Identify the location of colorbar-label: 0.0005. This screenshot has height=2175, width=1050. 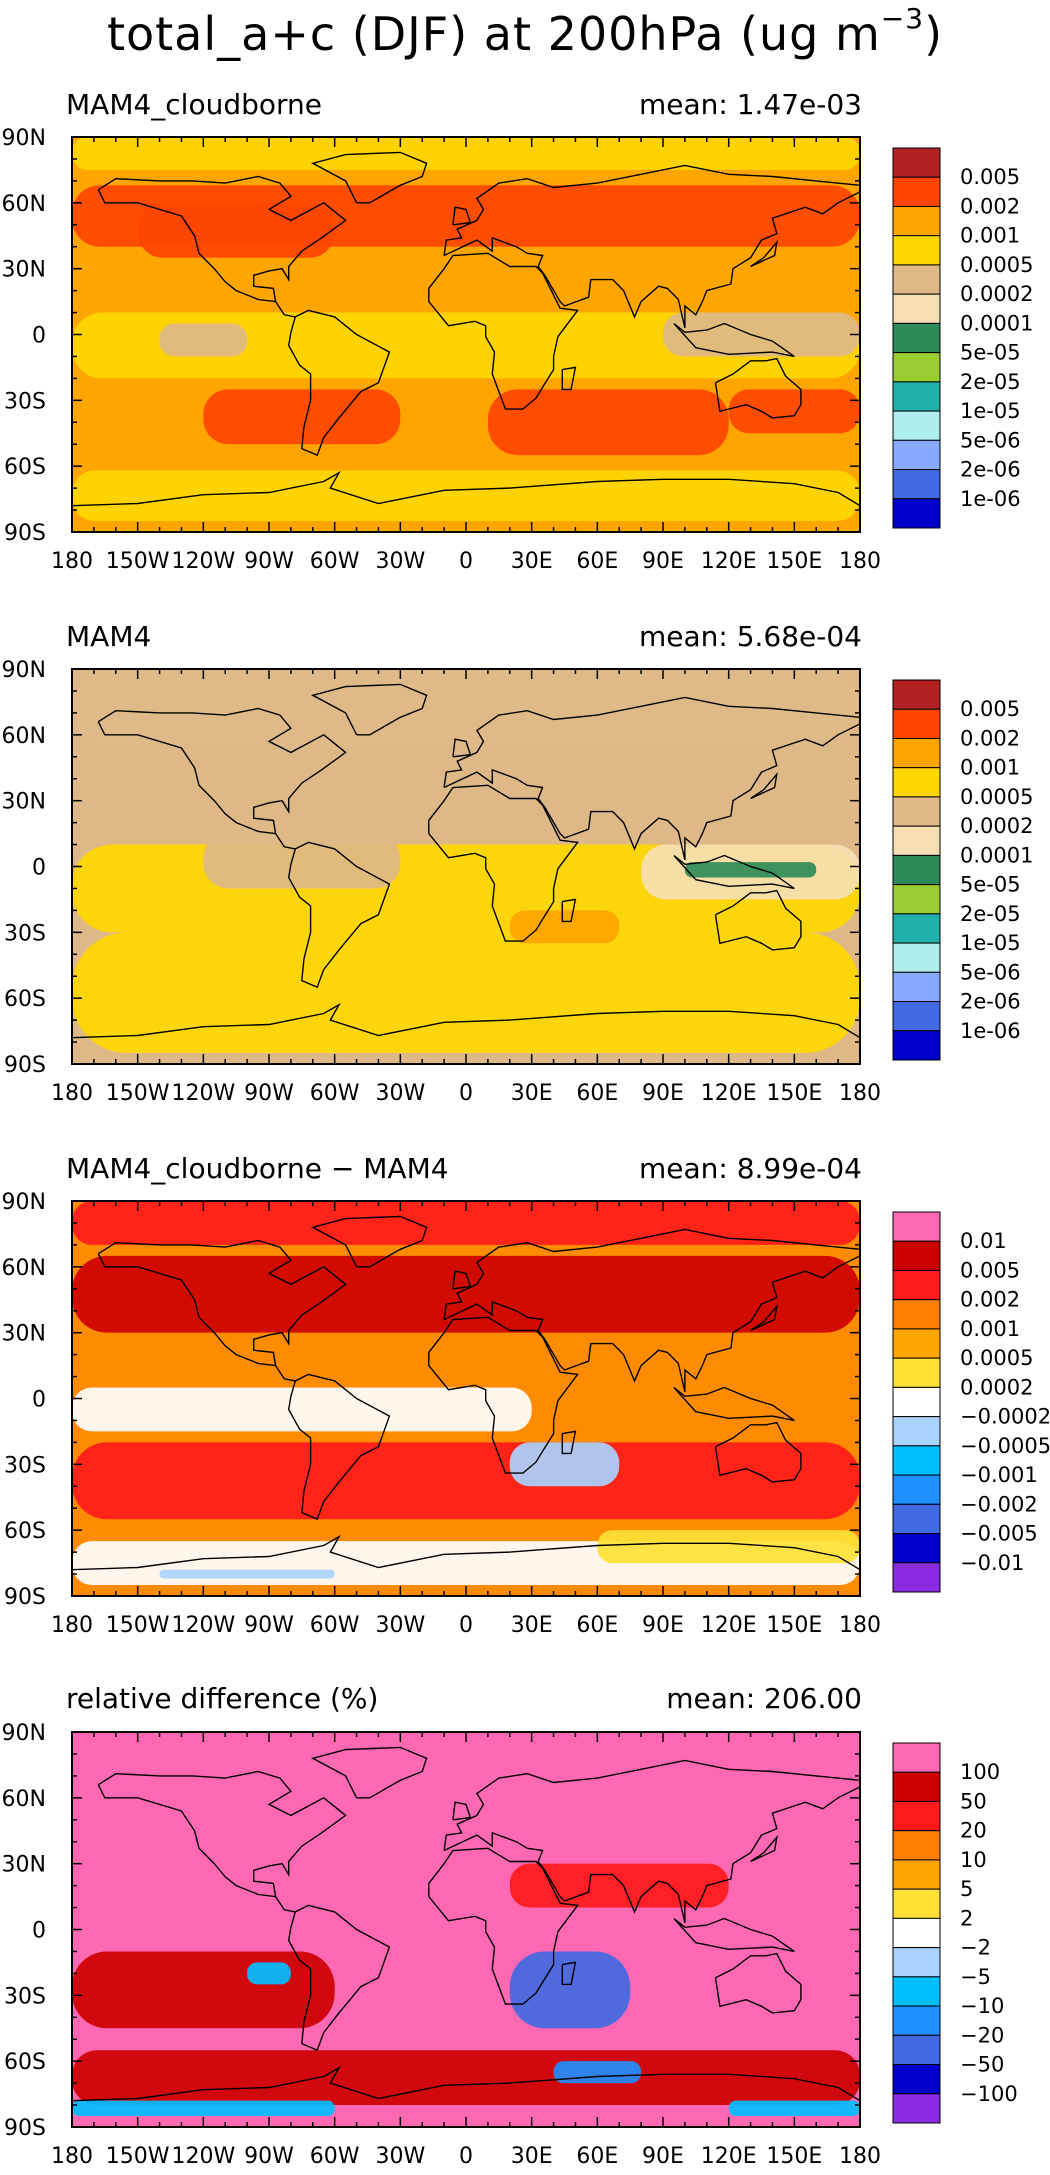
(996, 797).